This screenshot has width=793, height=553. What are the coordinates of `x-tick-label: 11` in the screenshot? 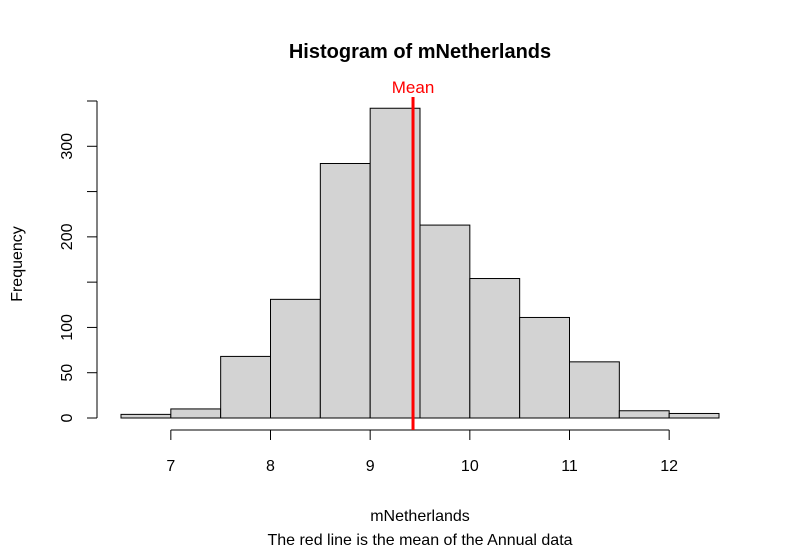 It's located at (569, 466).